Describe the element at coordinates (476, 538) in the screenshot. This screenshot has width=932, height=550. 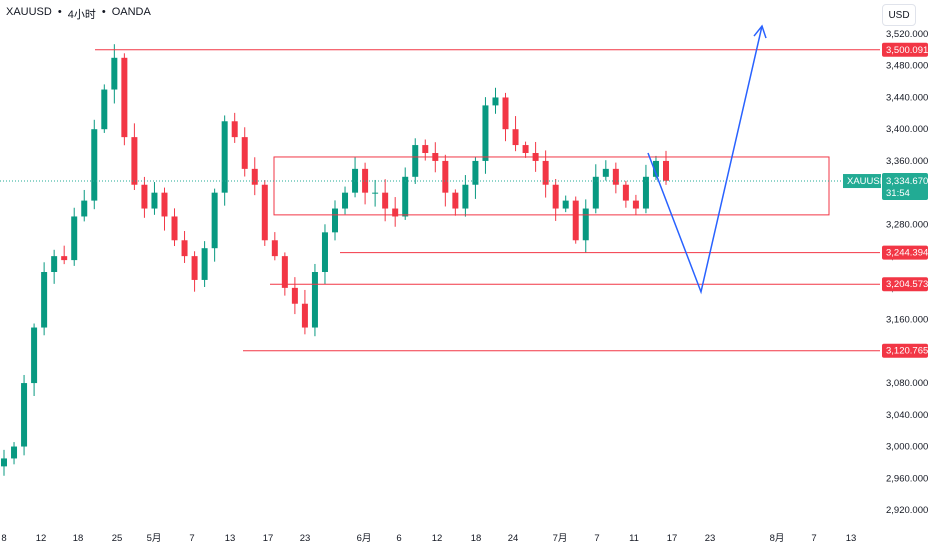
I see `time-tick-label: 18` at that location.